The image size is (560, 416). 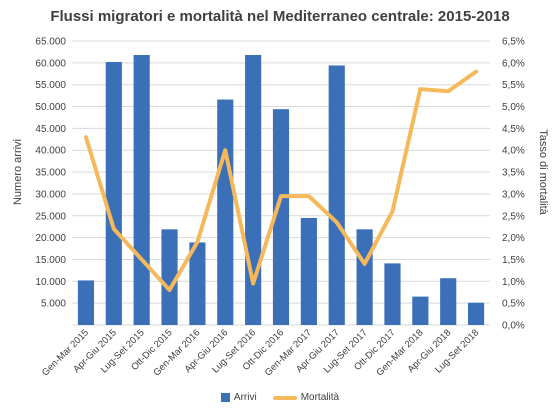 What do you see at coordinates (513, 260) in the screenshot?
I see `y-tick-label-right: 1,5%` at bounding box center [513, 260].